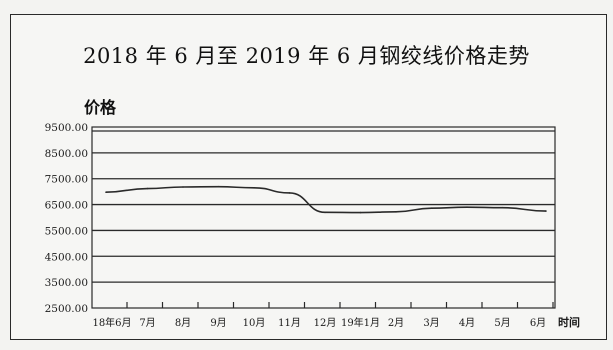 The height and width of the screenshot is (350, 613). Describe the element at coordinates (396, 323) in the screenshot. I see `x-tick-label: 2月` at that location.